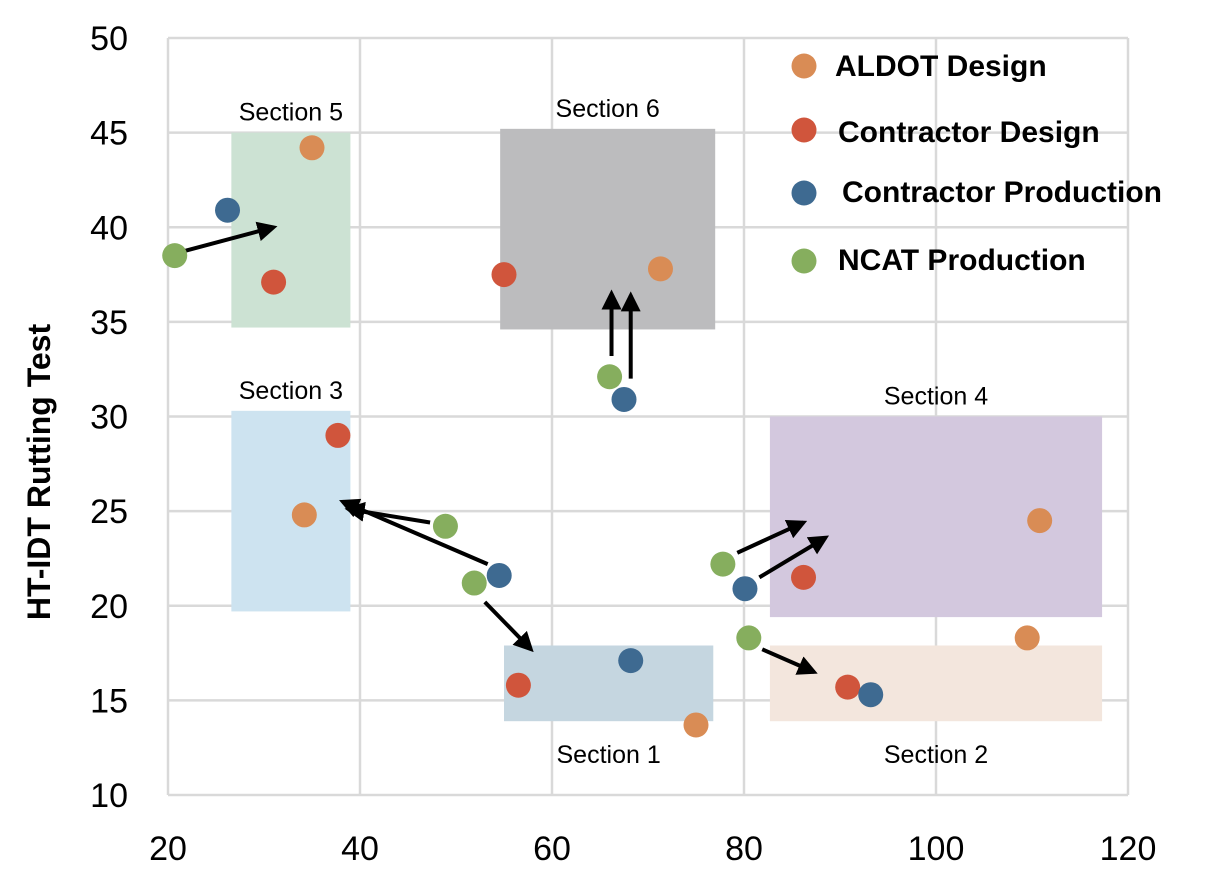 Image resolution: width=1212 pixels, height=874 pixels. What do you see at coordinates (804, 66) in the screenshot?
I see `legend-marker-aldot-design` at bounding box center [804, 66].